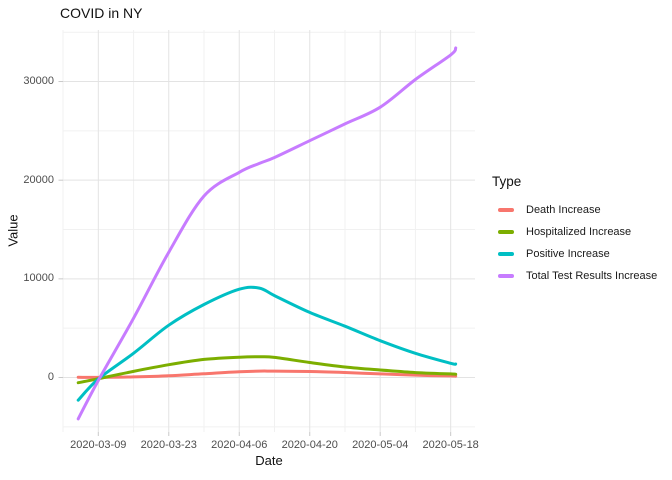 This screenshot has height=480, width=672. Describe the element at coordinates (267, 374) in the screenshot. I see `series-line-death-increase` at that location.